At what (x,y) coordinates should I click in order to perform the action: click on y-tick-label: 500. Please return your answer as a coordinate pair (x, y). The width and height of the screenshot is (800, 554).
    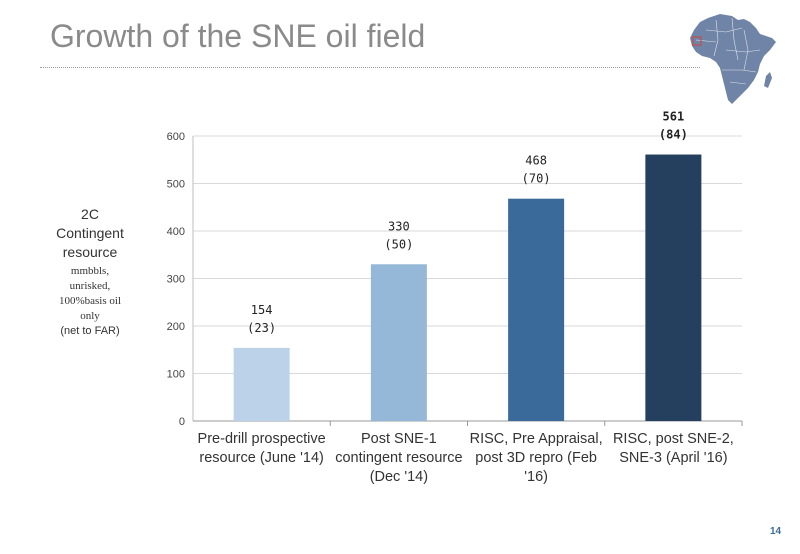
    Looking at the image, I should click on (176, 185).